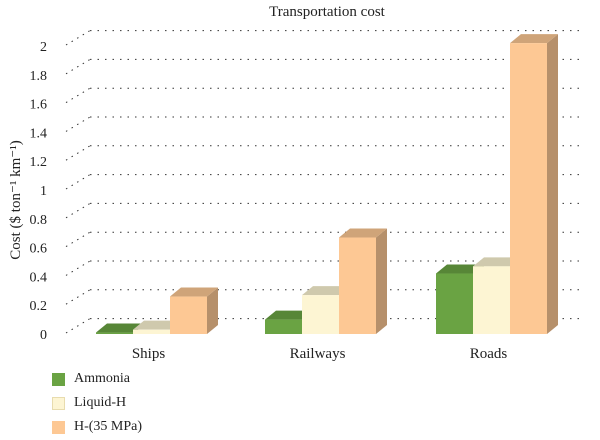 The image size is (600, 440). Describe the element at coordinates (39, 162) in the screenshot. I see `y-tick-label: 1.2` at that location.